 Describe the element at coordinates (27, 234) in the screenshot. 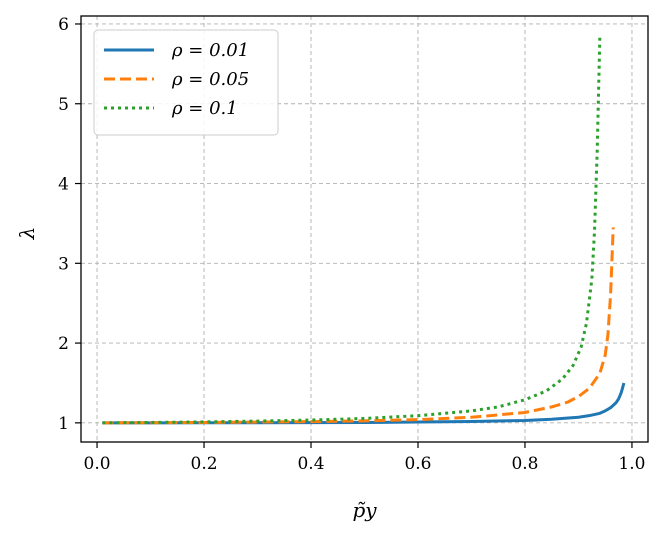

I see `y-axis-label: λ` at that location.